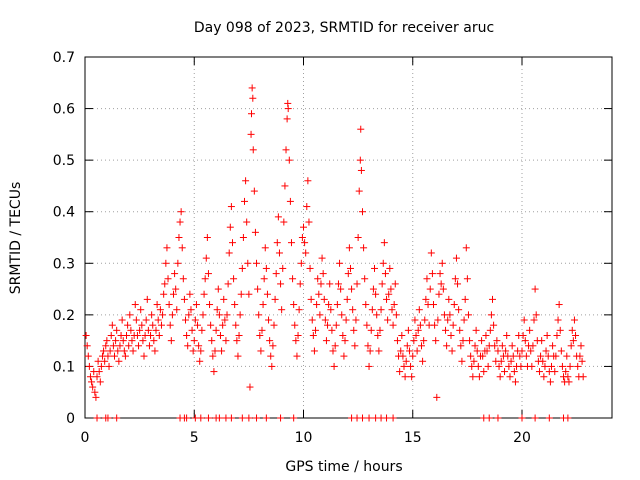 Image resolution: width=640 pixels, height=480 pixels. I want to click on x-axis-label: GPS time / hours, so click(343, 467).